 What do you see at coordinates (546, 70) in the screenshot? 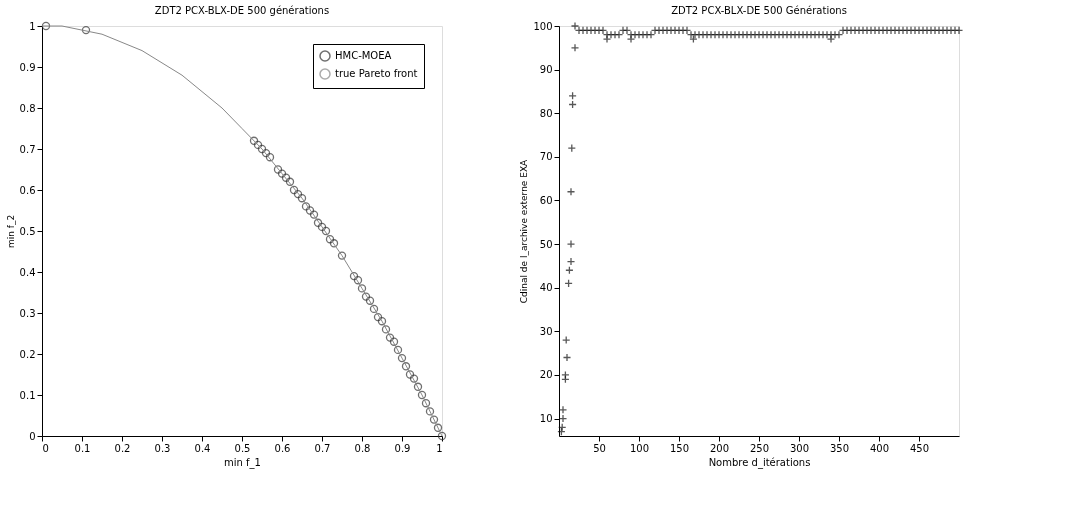
I see `y-tick-label: 90` at bounding box center [546, 70].